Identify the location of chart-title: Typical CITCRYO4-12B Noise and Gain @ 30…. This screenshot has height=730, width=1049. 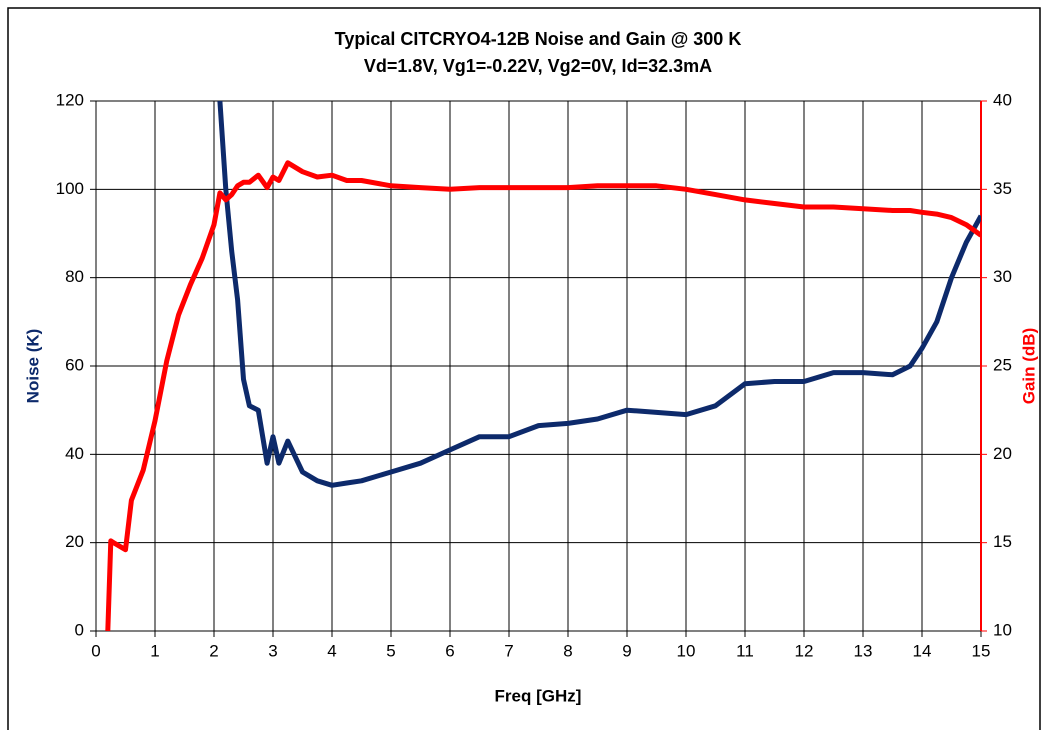
(538, 39).